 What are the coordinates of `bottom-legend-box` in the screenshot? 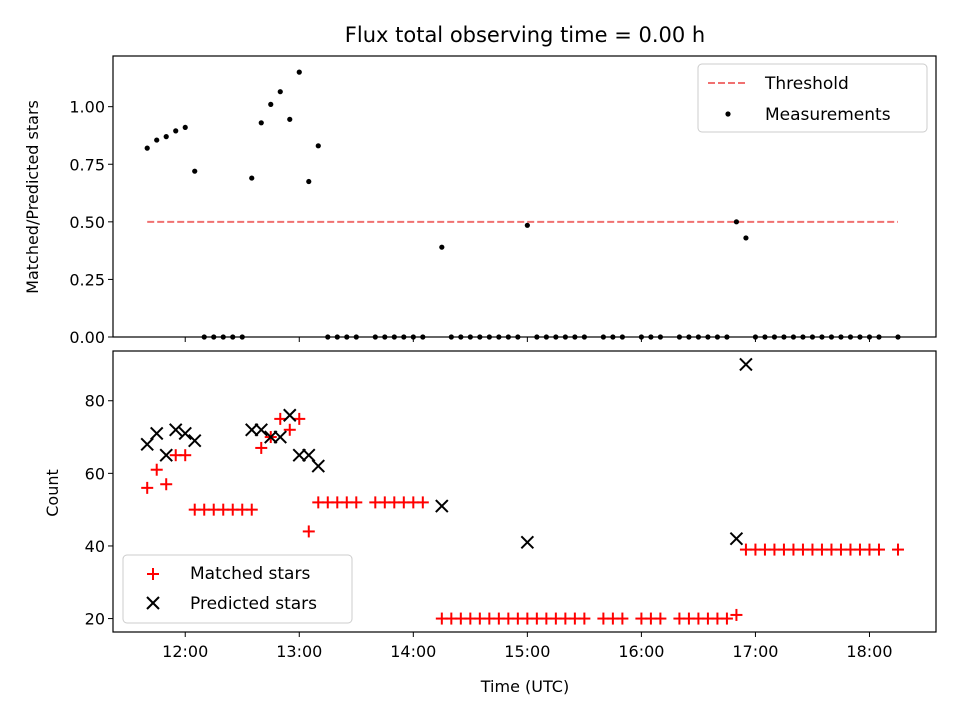 It's located at (237, 589).